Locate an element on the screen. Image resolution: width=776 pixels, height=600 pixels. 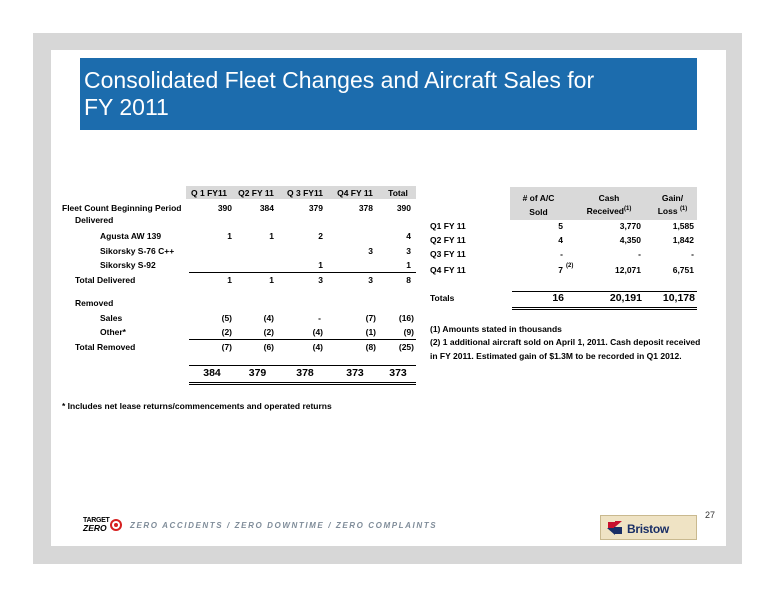
cash-label: Received is located at coordinates (605, 211).